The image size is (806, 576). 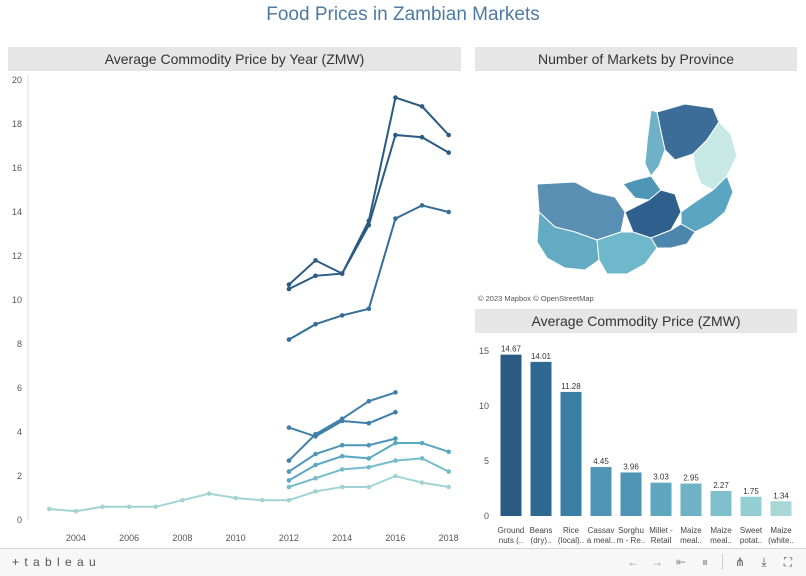 I want to click on province-western, so click(x=568, y=240).